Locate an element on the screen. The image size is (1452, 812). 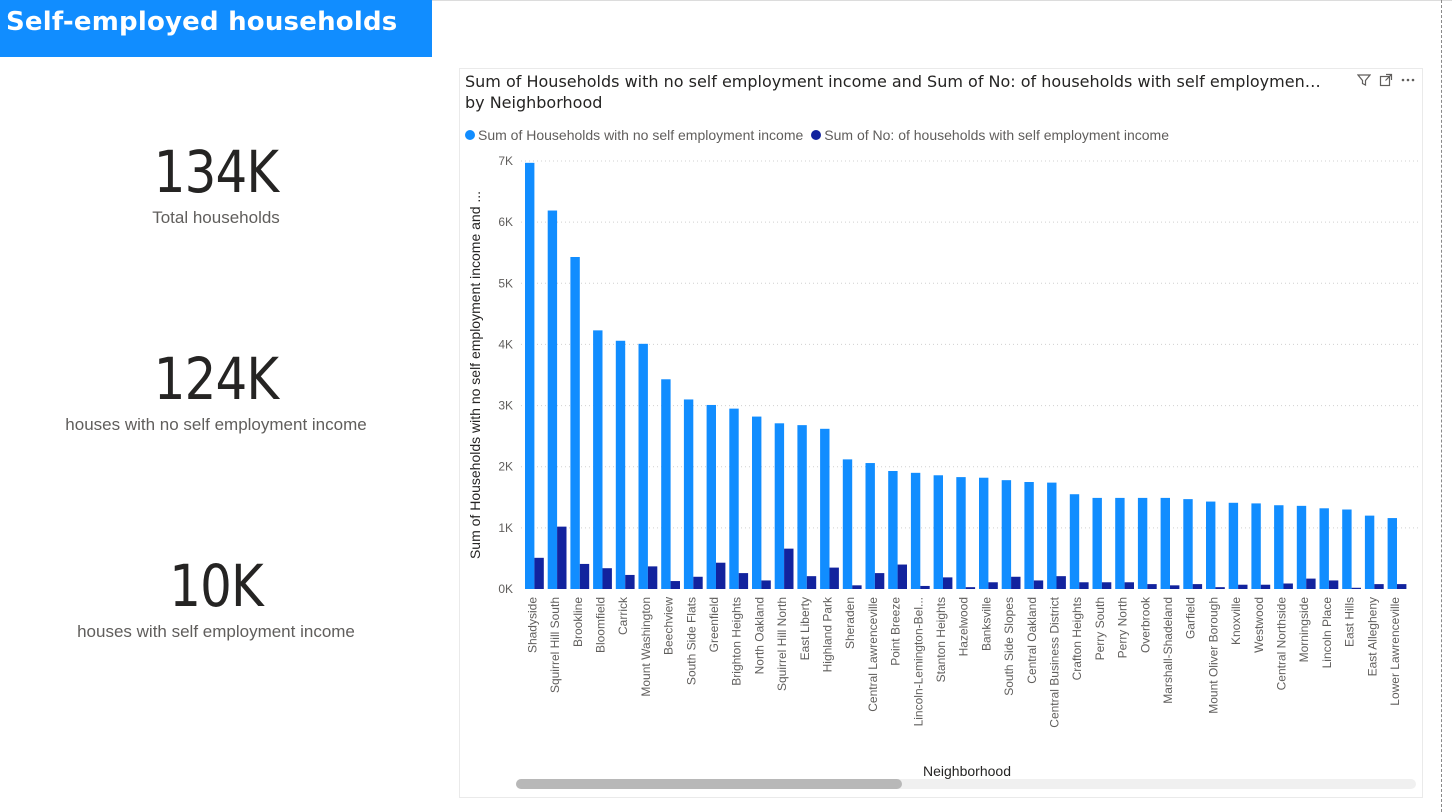
x-tick-label: Westwood is located at coordinates (1259, 625).